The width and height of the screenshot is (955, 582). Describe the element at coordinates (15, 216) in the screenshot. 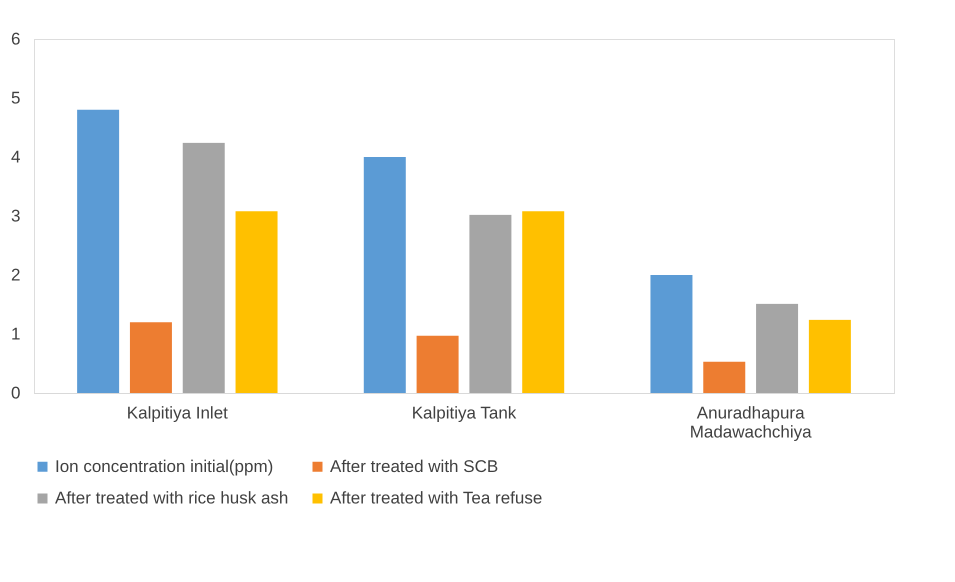

I see `y-tick-label: 3` at that location.